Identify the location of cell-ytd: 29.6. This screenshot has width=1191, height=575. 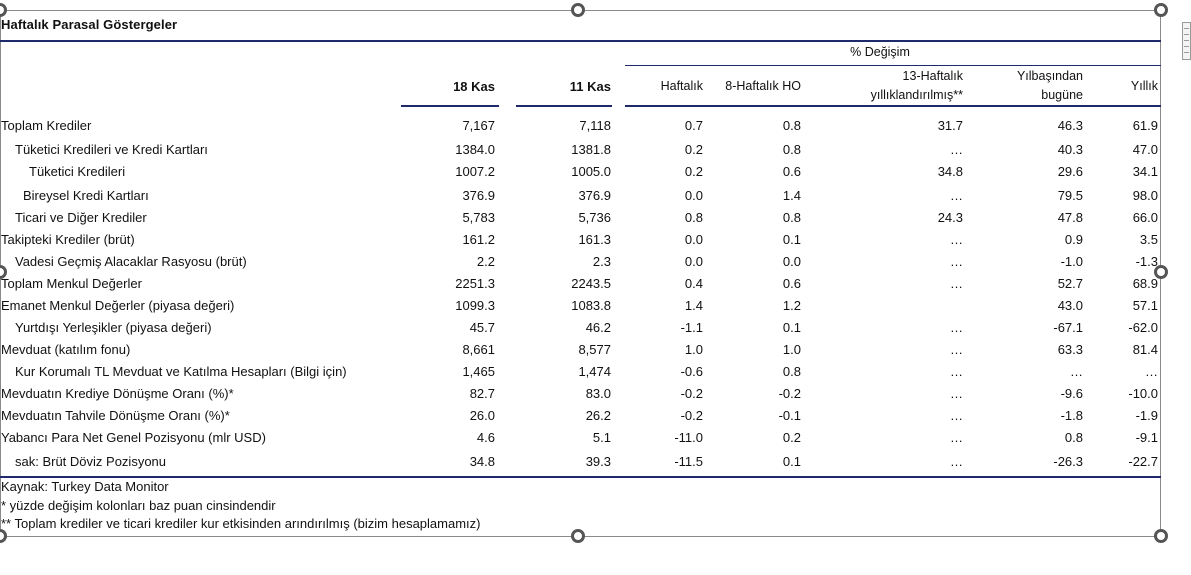
(1070, 171).